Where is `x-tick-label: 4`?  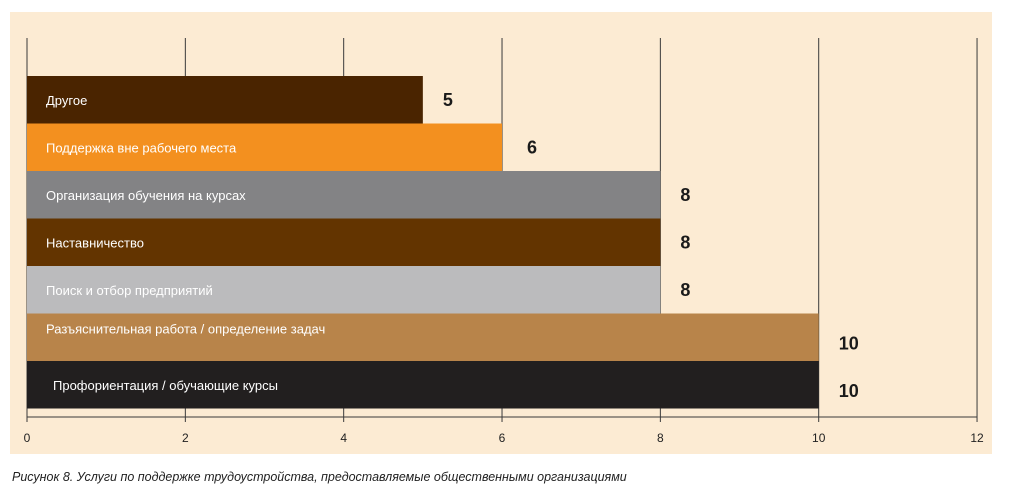
x-tick-label: 4 is located at coordinates (343, 438).